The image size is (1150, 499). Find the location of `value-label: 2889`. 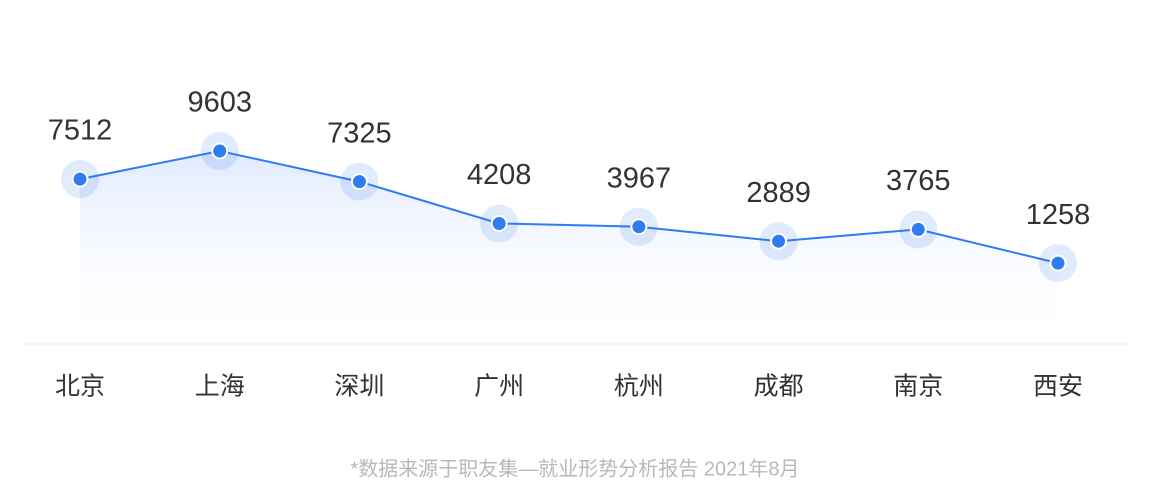

value-label: 2889 is located at coordinates (778, 193).